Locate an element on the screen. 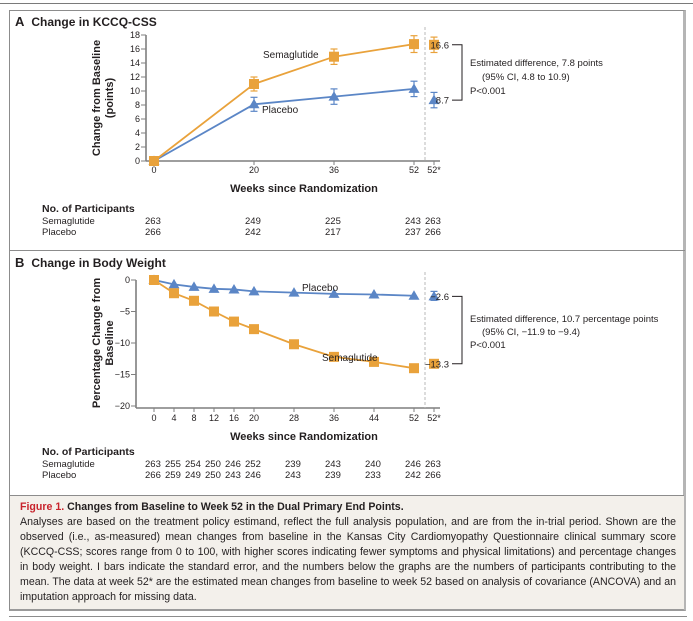 The height and width of the screenshot is (621, 693). panel-a-y-tick-label: 8 is located at coordinates (137, 105).